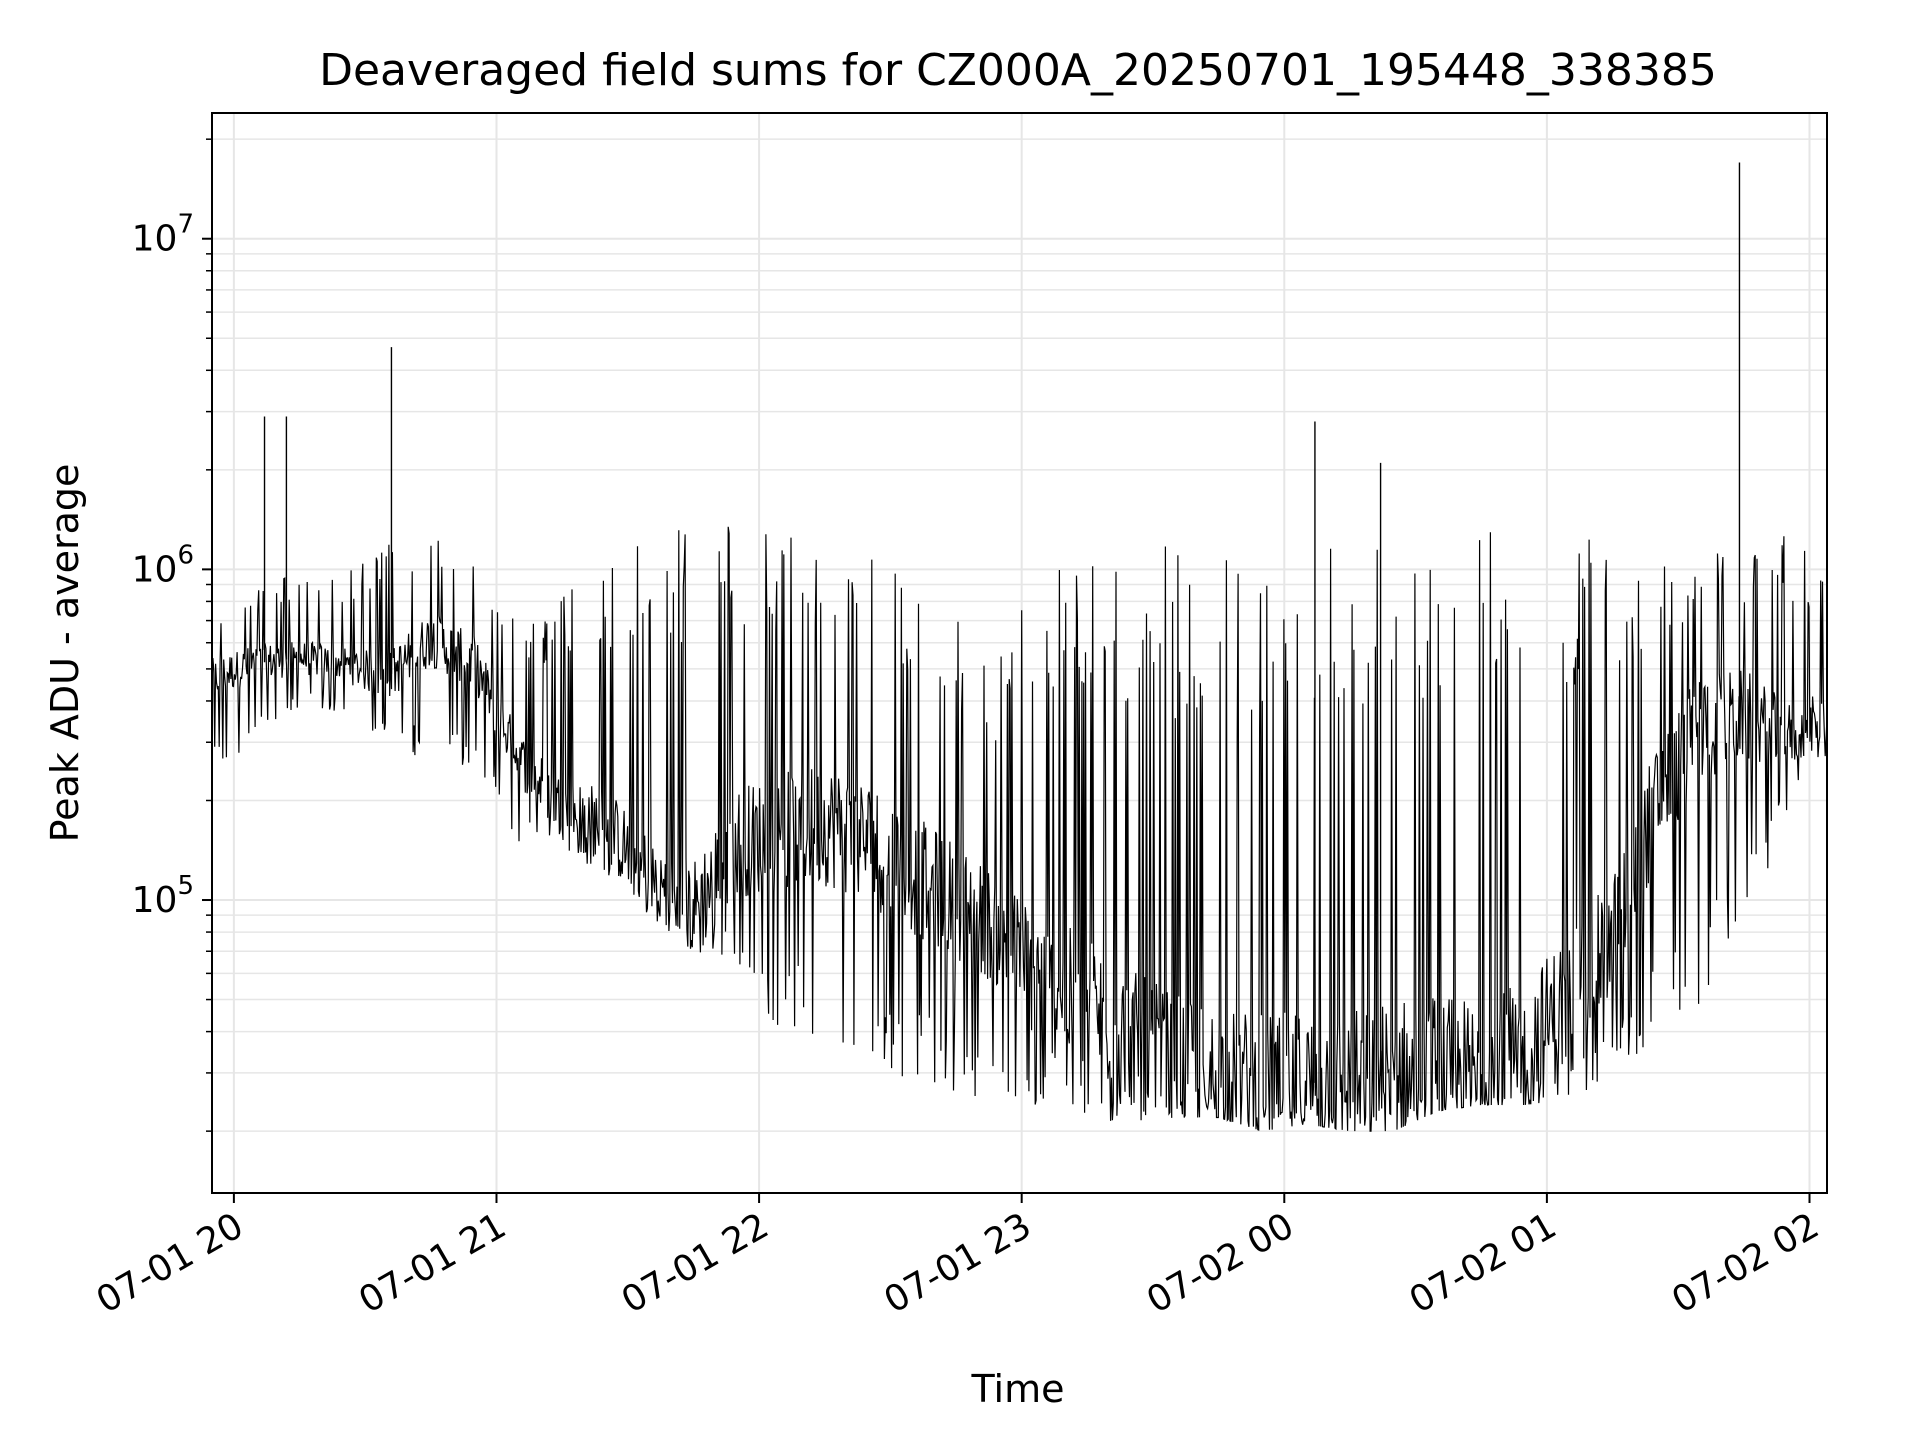 The height and width of the screenshot is (1444, 1920). What do you see at coordinates (958, 1263) in the screenshot?
I see `x-tick-label: 07-01 23` at bounding box center [958, 1263].